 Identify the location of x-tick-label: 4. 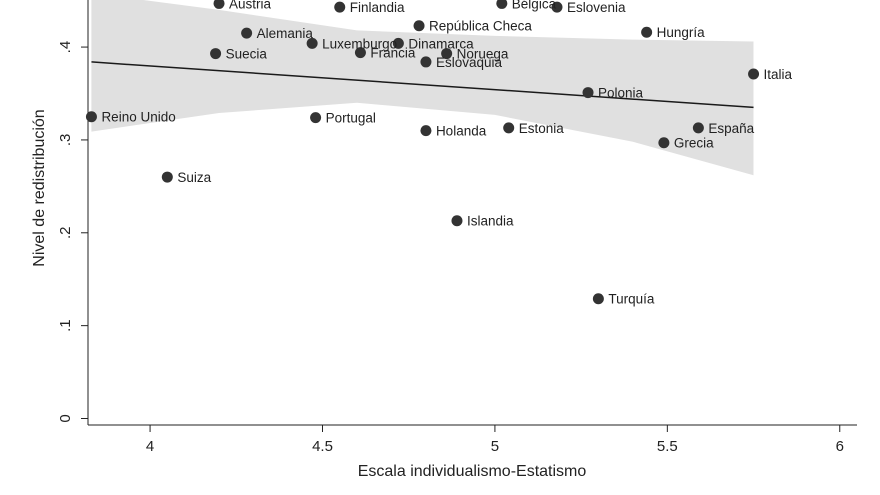
(150, 446).